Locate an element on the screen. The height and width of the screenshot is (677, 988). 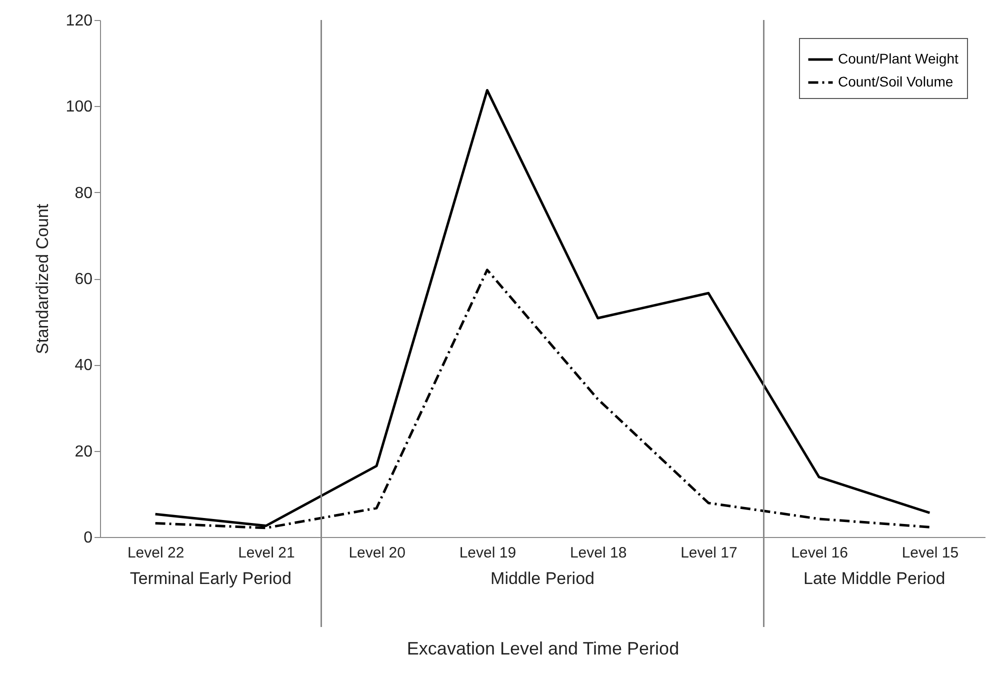
x-tick-label: Level 22 is located at coordinates (155, 553).